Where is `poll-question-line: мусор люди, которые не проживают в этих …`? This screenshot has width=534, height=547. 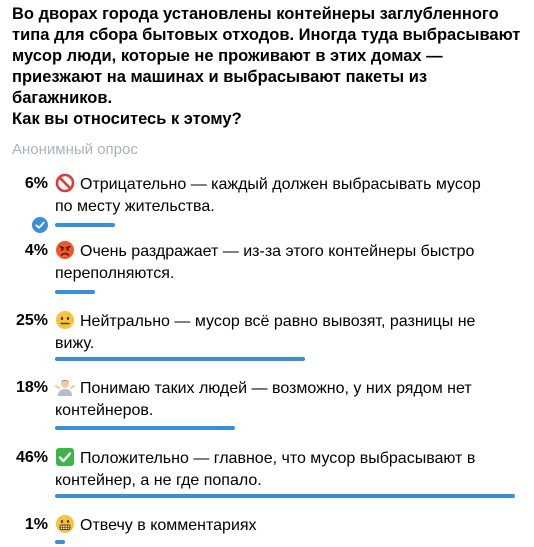 poll-question-line: мусор люди, которые не проживают в этих … is located at coordinates (227, 56).